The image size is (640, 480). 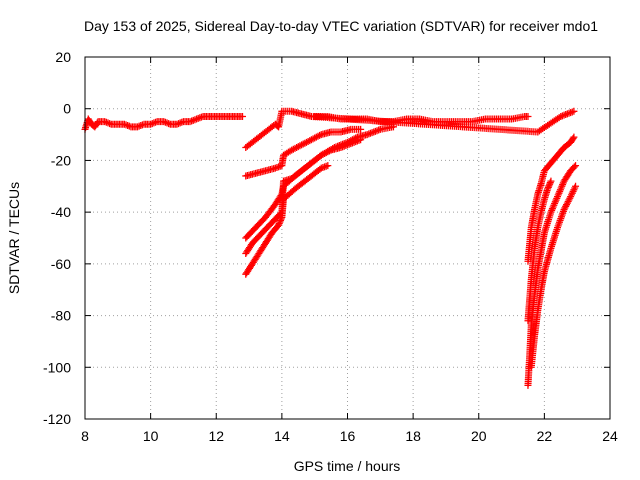 What do you see at coordinates (151, 436) in the screenshot?
I see `x-tick-label: 10` at bounding box center [151, 436].